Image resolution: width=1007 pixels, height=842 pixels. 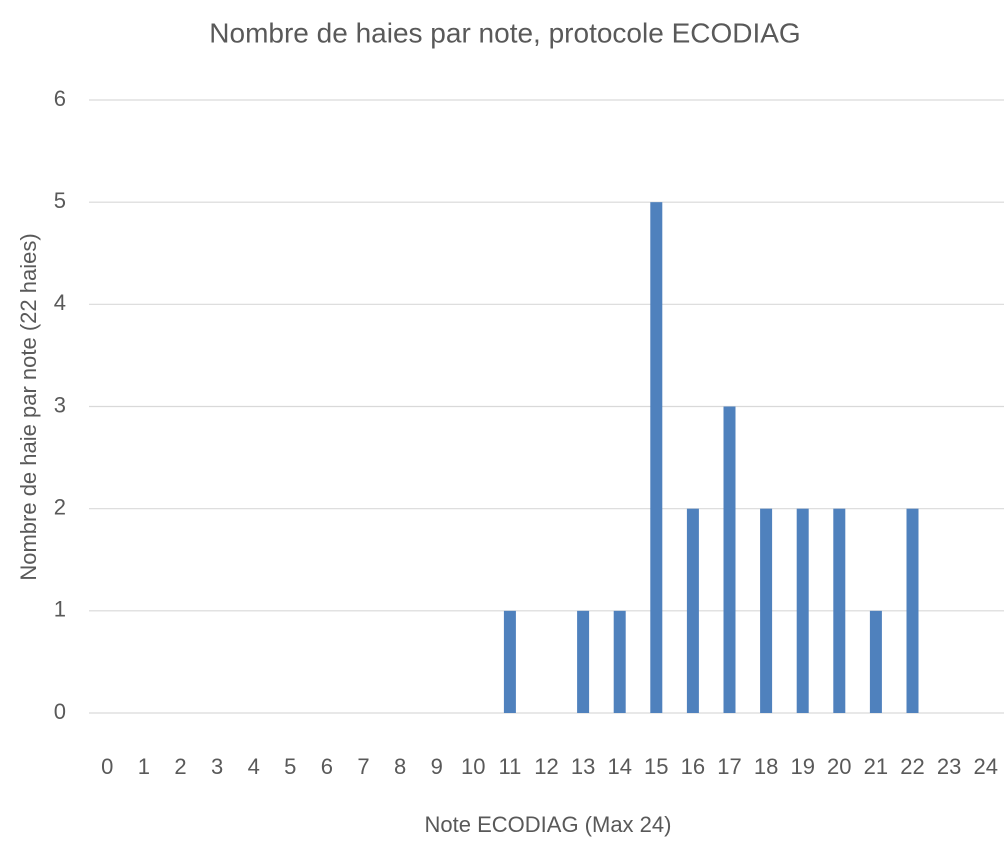 What do you see at coordinates (180, 766) in the screenshot?
I see `x-tick-label: 2` at bounding box center [180, 766].